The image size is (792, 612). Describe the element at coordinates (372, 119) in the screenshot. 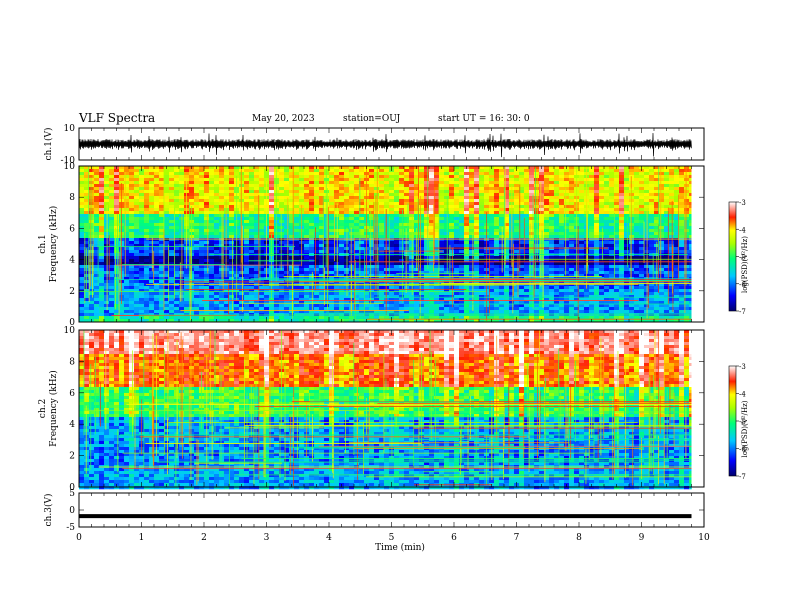

I see `station-label: station=OUJ` at that location.